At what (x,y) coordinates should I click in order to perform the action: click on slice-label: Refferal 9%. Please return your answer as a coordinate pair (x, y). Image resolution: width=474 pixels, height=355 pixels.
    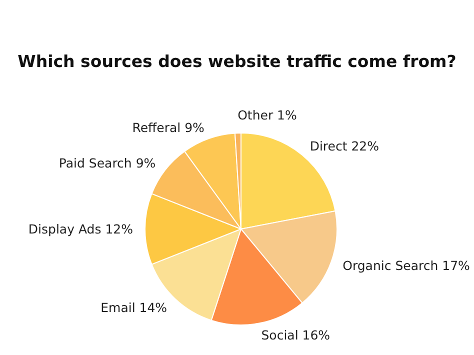
    Looking at the image, I should click on (168, 127).